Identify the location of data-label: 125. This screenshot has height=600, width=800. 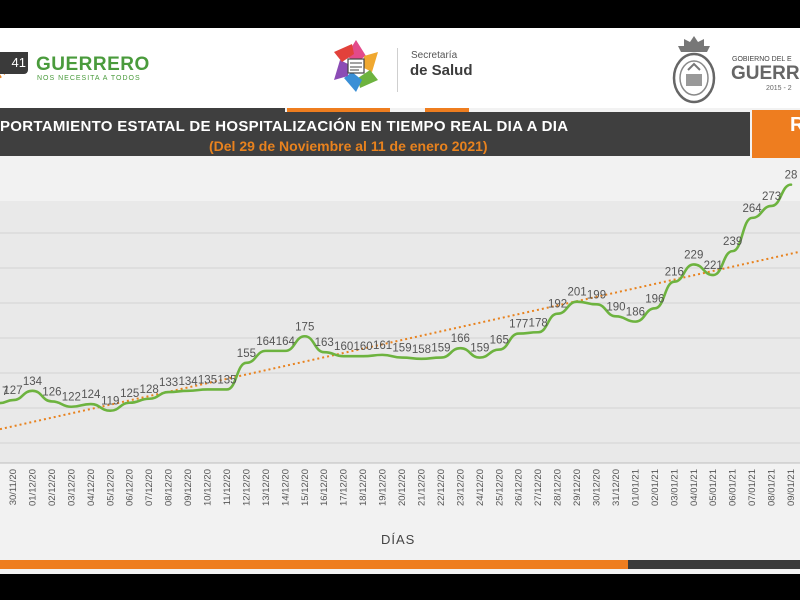
(129, 394).